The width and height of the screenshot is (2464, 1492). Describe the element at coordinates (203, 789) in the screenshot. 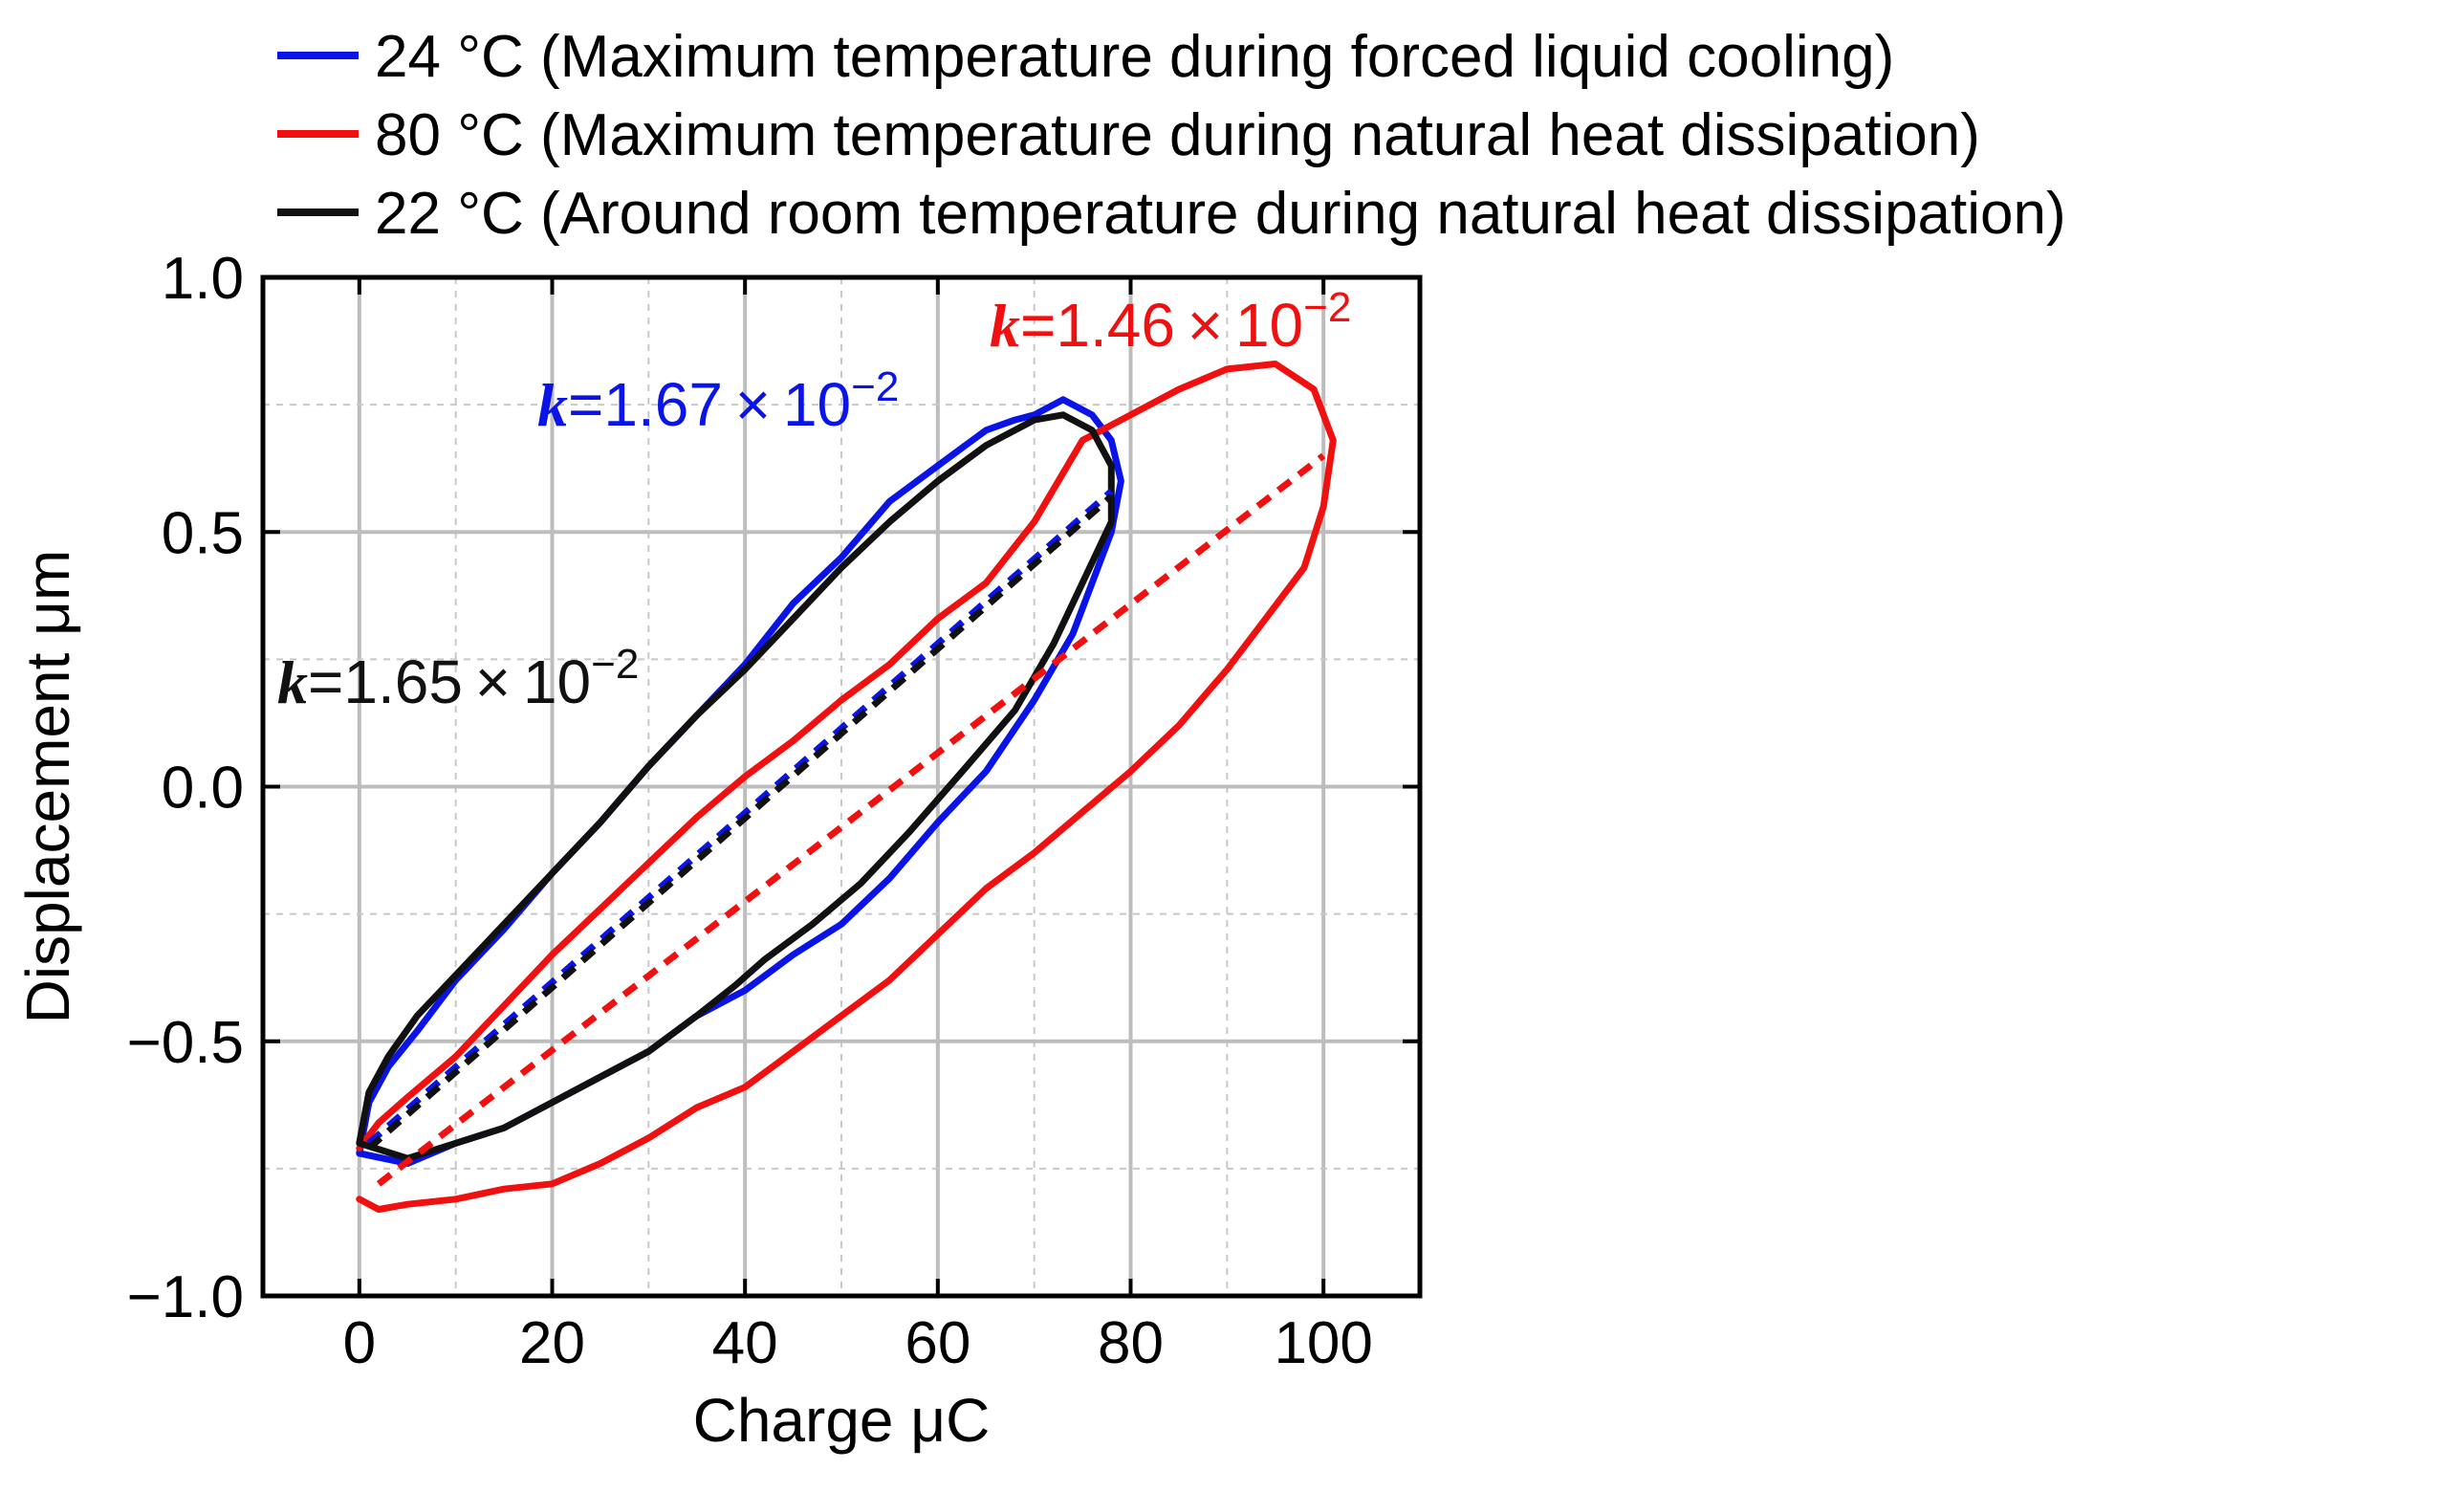

I see `y-tick-label: 0.0` at that location.